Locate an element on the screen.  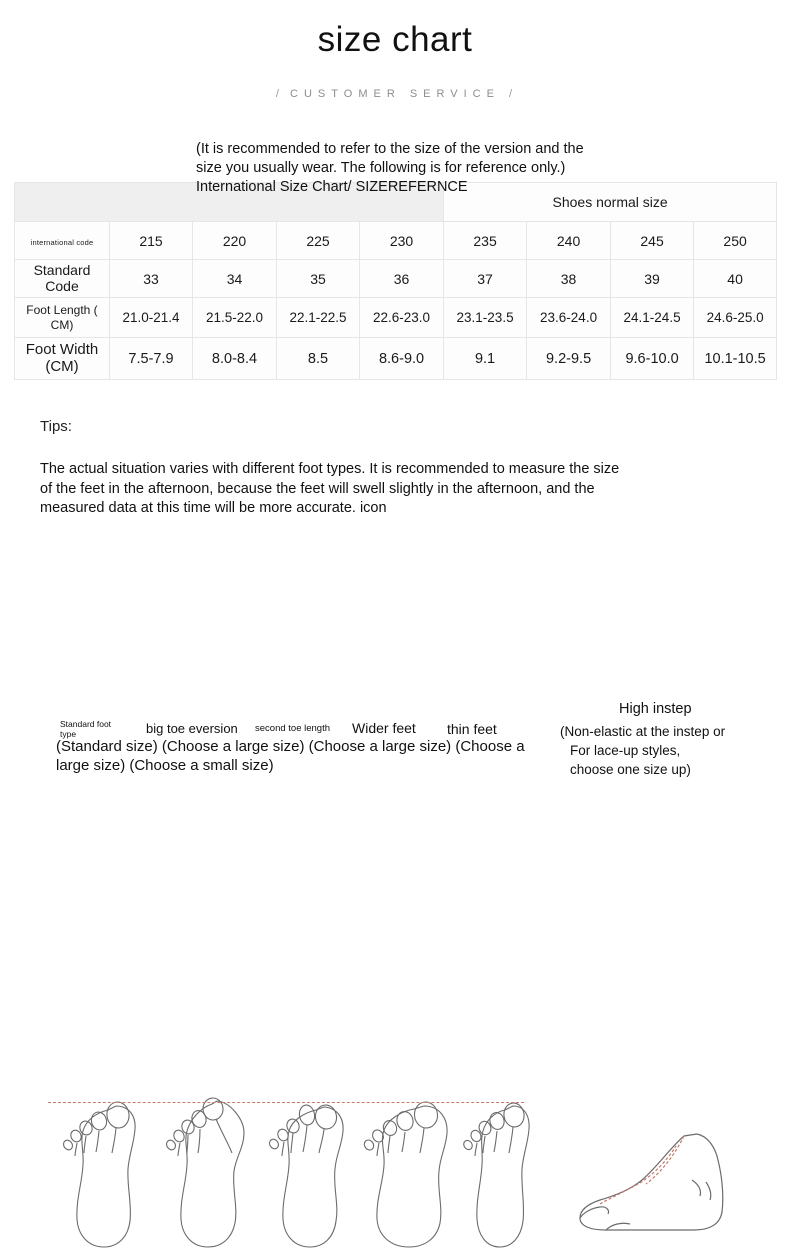
table-cell: 21.0-21.4 is located at coordinates (151, 317).